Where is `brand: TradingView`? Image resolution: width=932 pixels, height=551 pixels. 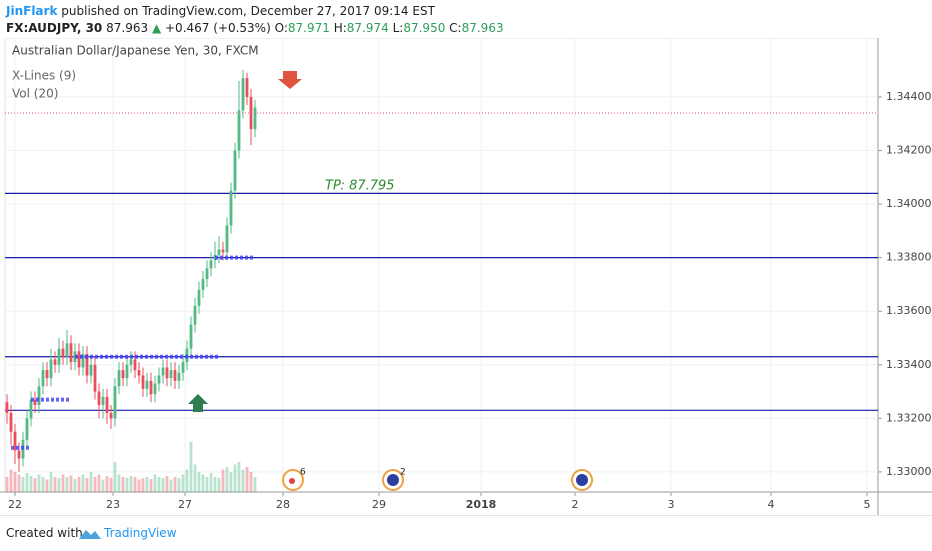 brand: TradingView is located at coordinates (140, 533).